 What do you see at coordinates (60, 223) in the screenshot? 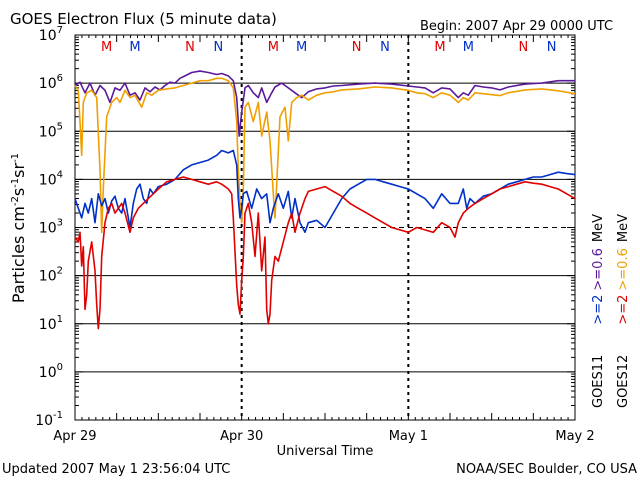
I see `y-tick-exponent: 3` at bounding box center [60, 223].